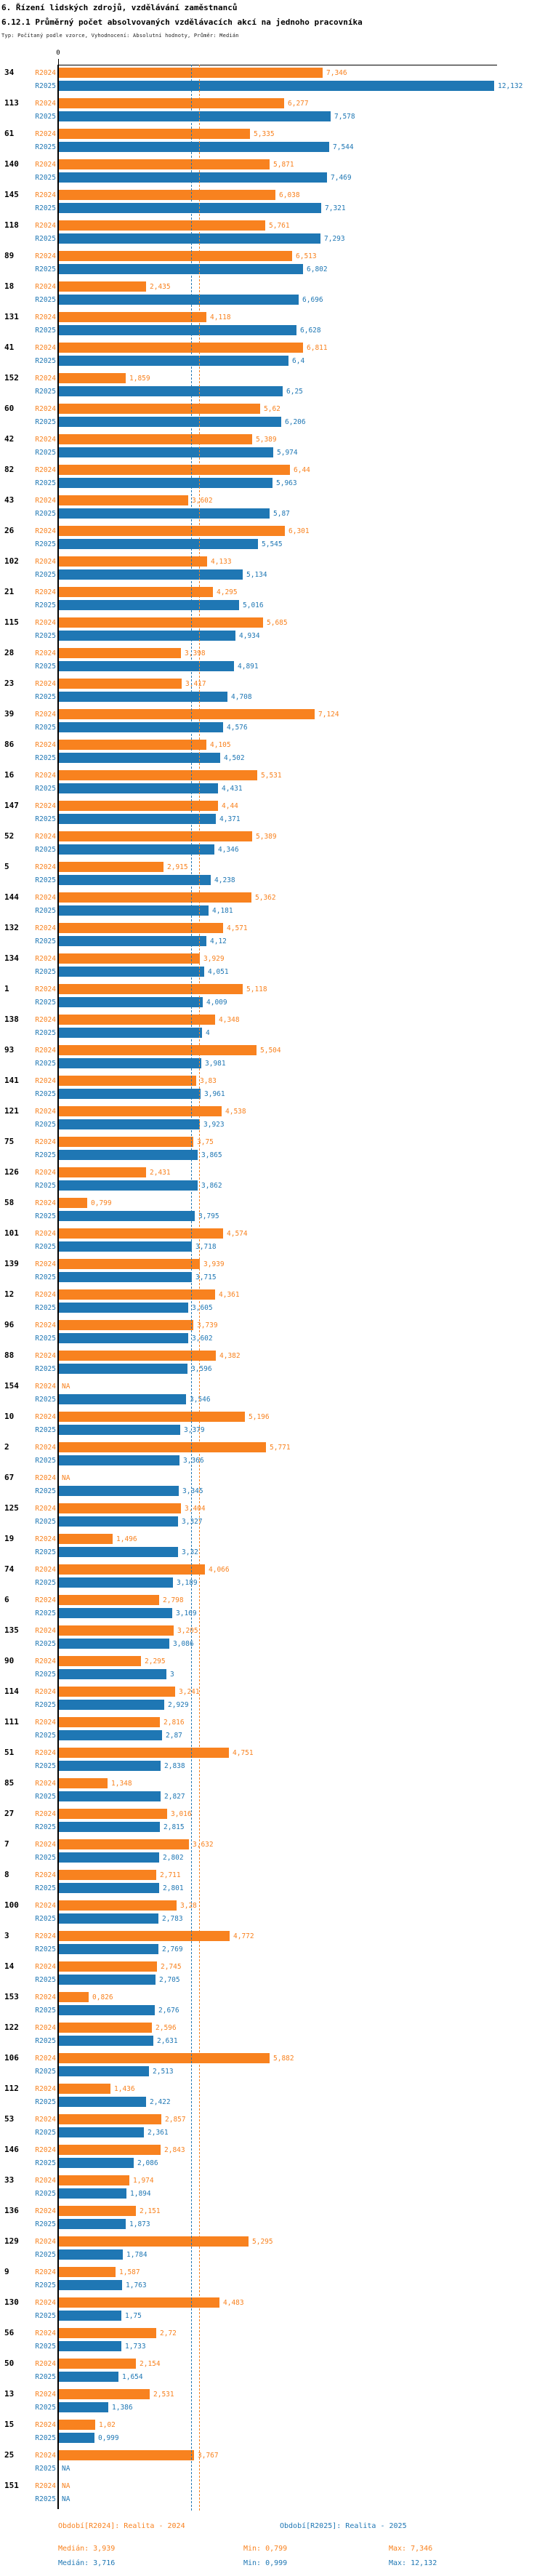 This screenshot has width=545, height=2576. Describe the element at coordinates (204, 1845) in the screenshot. I see `value-label-r2024: 3,632` at that location.